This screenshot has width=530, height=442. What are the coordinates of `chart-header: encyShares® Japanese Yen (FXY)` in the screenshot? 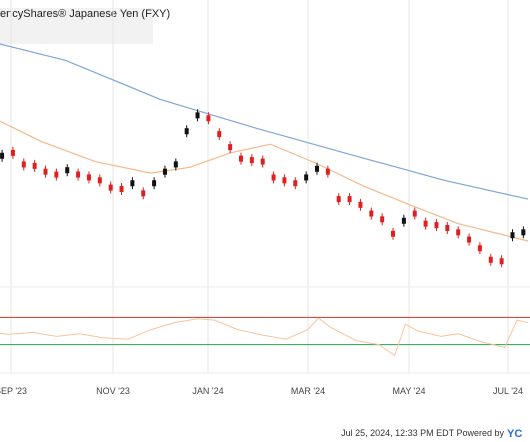 It's located at (85, 26).